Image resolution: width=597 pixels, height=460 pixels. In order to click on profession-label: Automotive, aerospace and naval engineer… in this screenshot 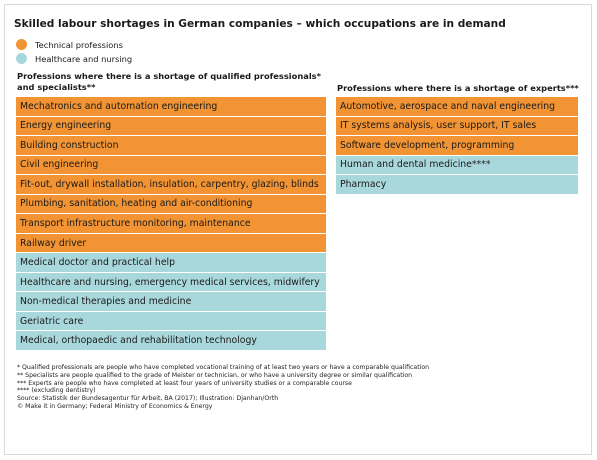, I will do `click(448, 106)`.